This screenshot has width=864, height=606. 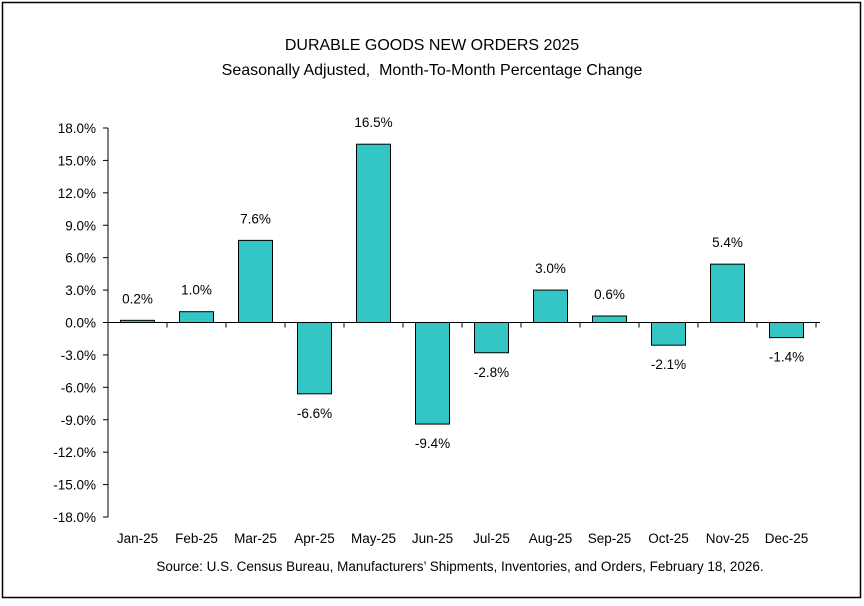 I want to click on chart-title: DURABLE GOODS NEW ORDERS 2025, so click(x=432, y=45).